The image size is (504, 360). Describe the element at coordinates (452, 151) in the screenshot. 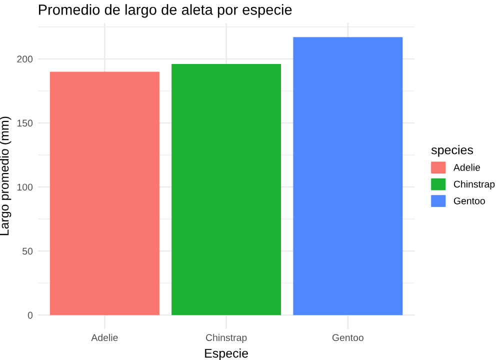

I see `legend-title: species` at that location.